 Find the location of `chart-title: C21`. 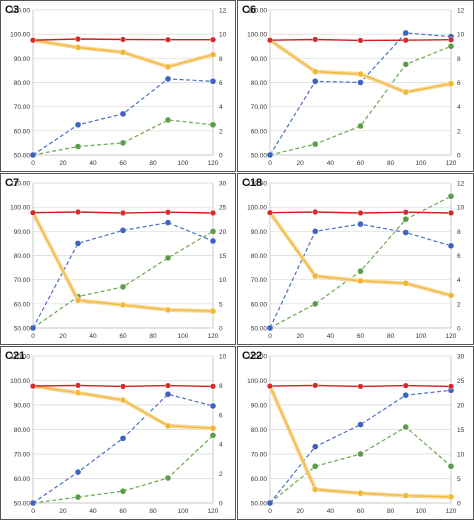

chart-title: C21 is located at coordinates (15, 356).